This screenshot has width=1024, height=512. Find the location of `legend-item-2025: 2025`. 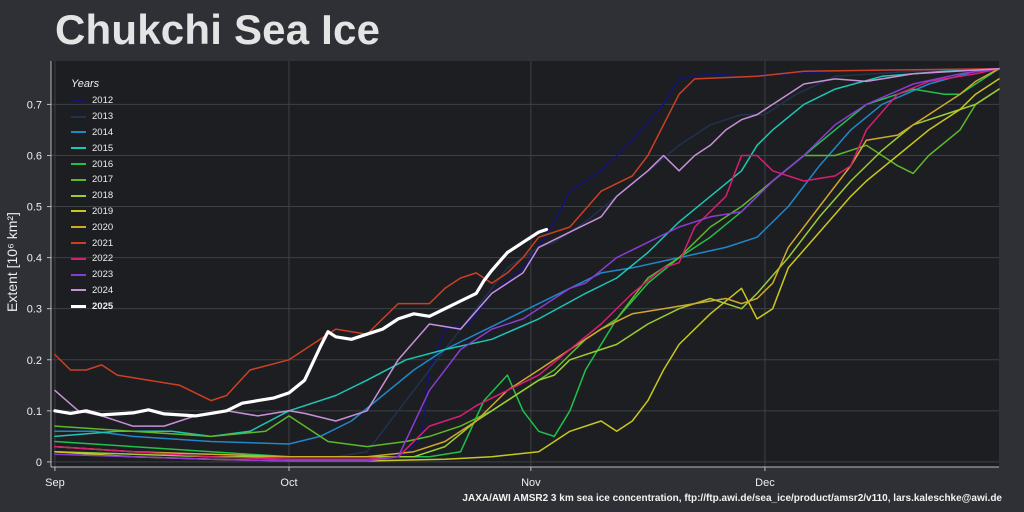

legend-item-2025: 2025 is located at coordinates (92, 306).